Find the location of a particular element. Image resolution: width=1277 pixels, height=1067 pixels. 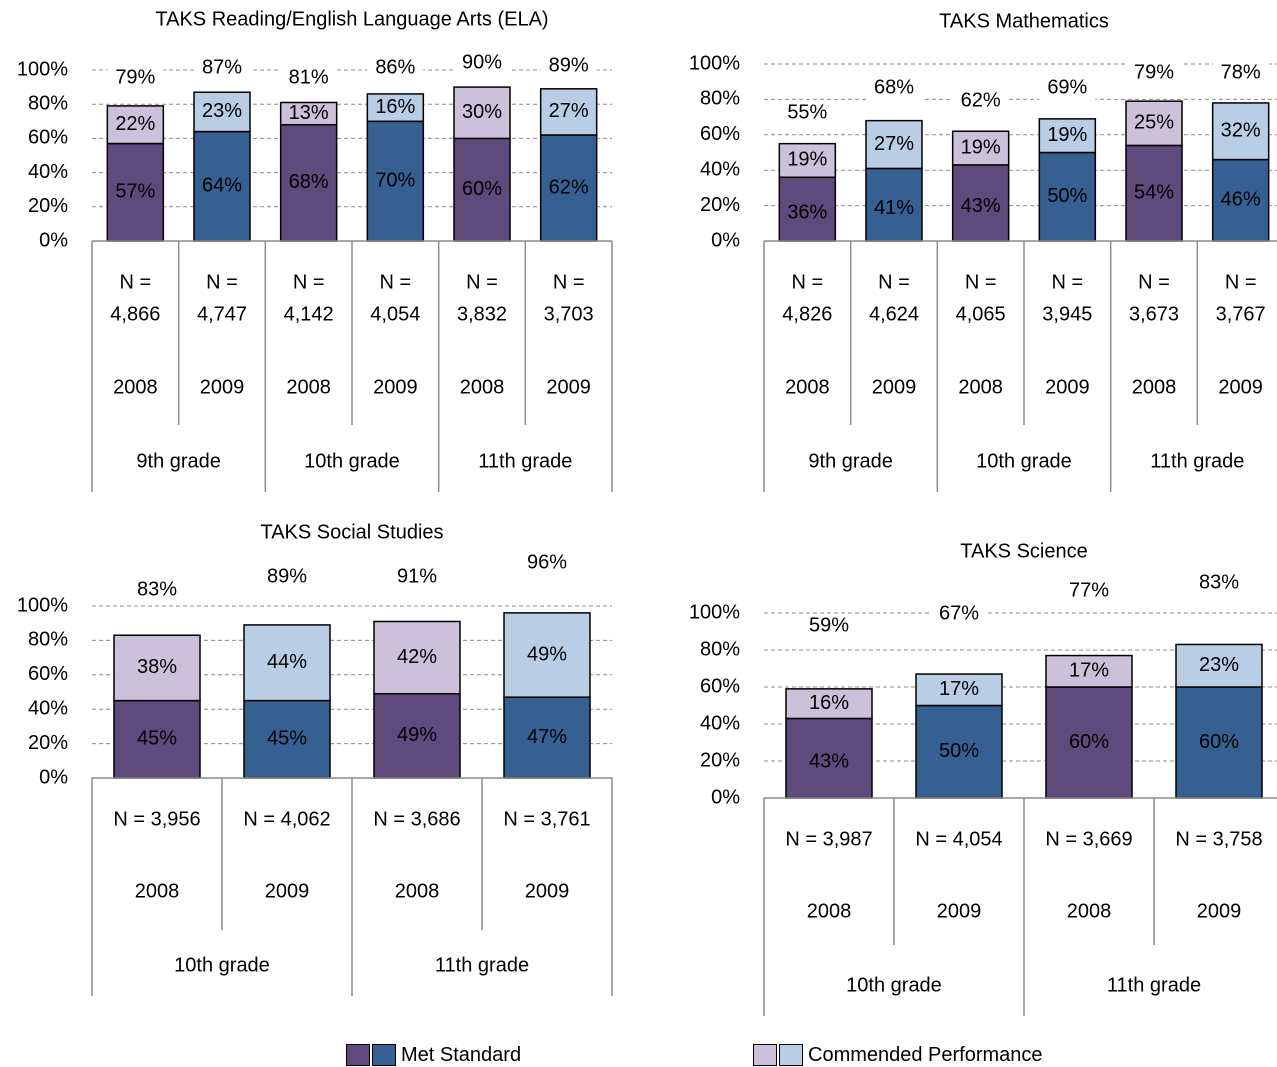

y-tick-label: 40% is located at coordinates (48, 172).